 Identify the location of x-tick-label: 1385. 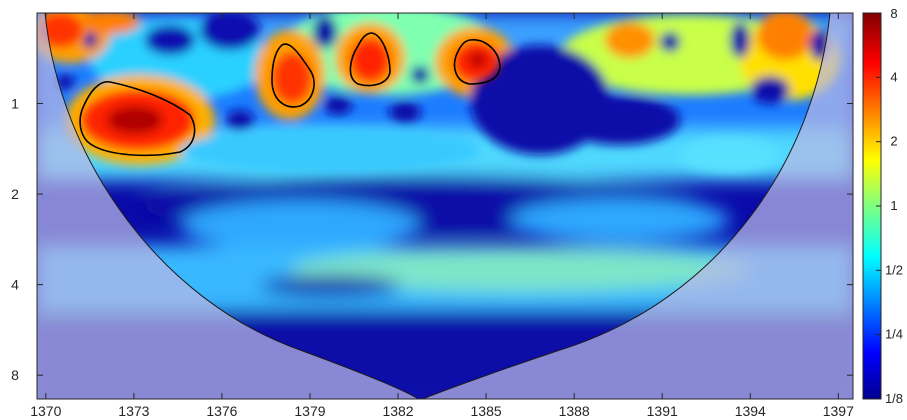
(486, 411).